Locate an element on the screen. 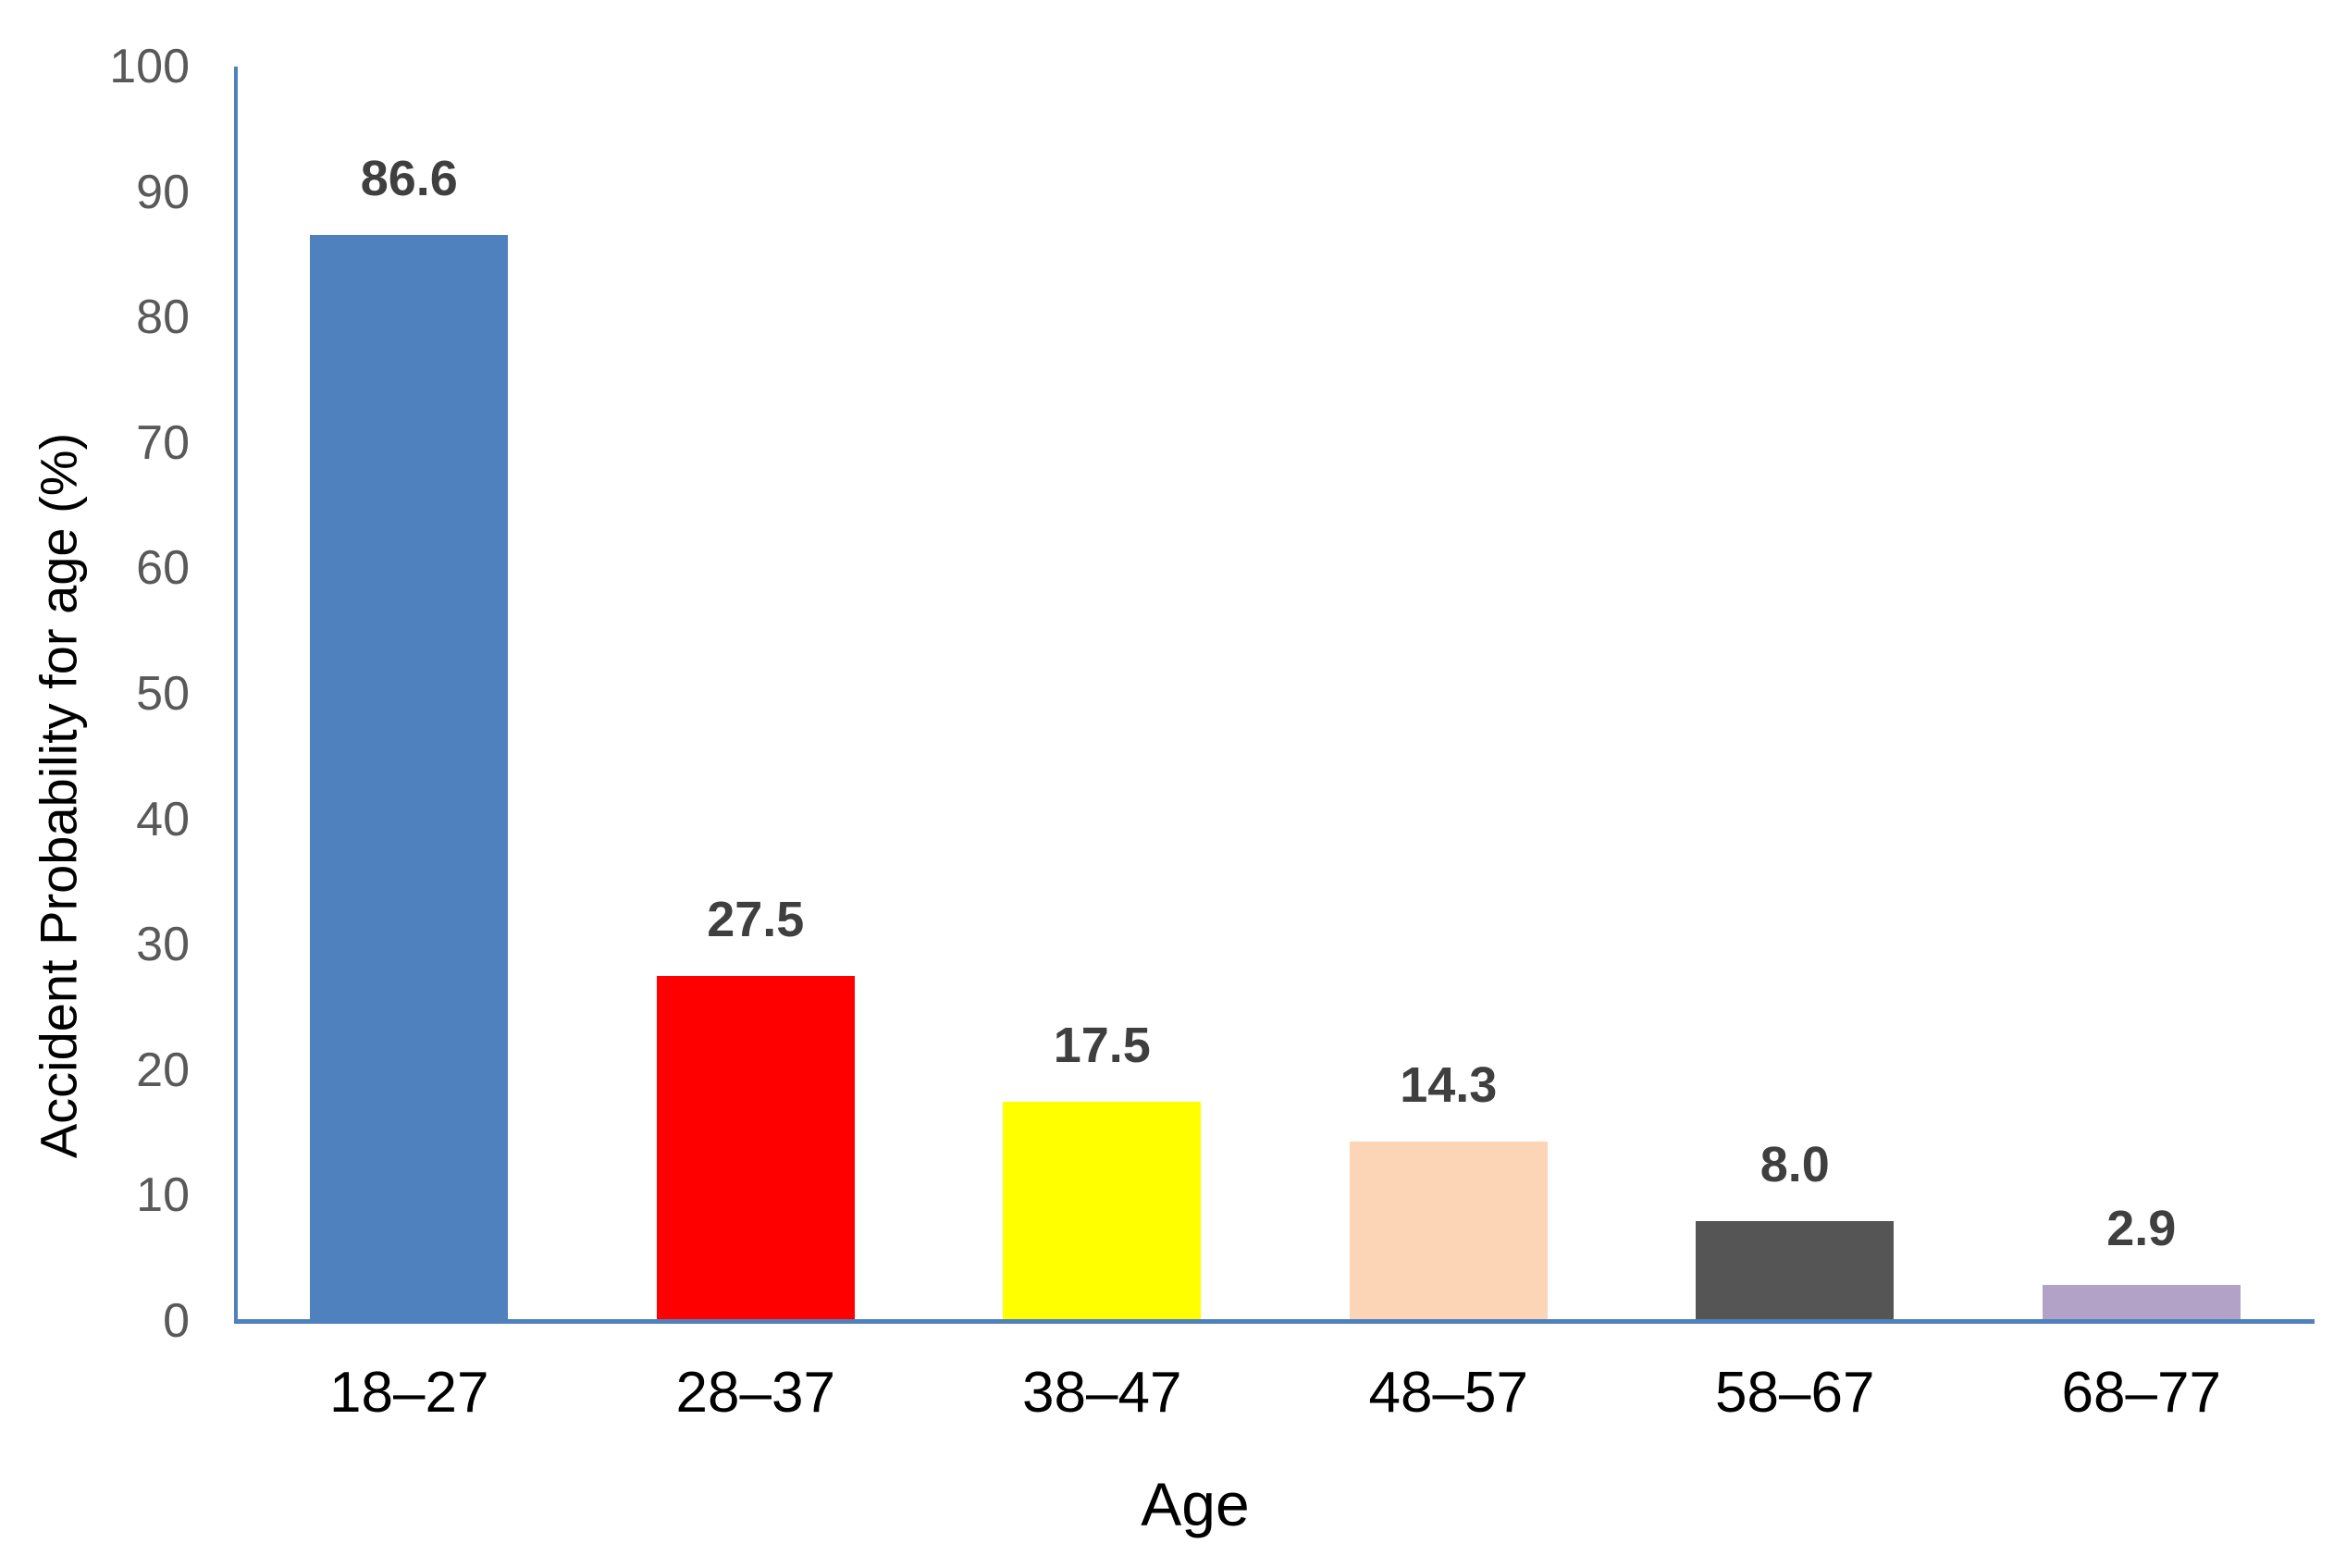  x-tick-label-18-27: 18–27 is located at coordinates (409, 1393).